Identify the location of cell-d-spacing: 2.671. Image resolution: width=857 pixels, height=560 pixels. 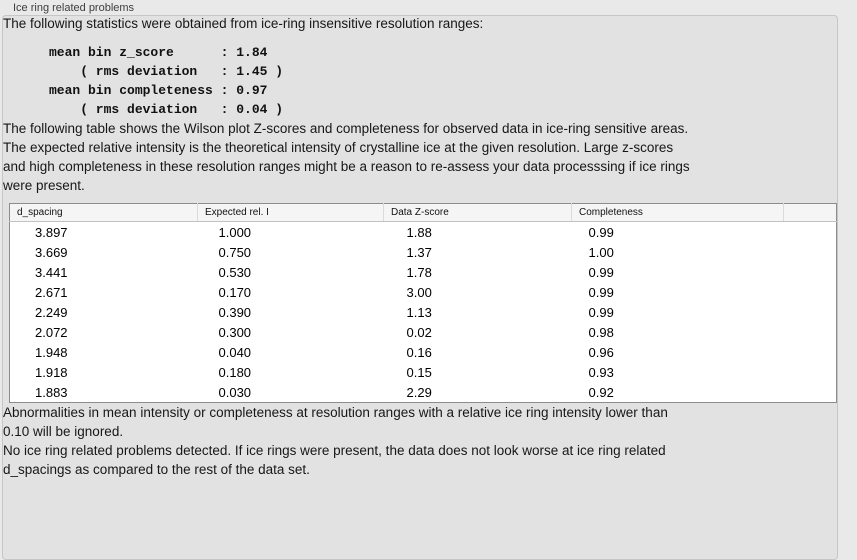
(51, 292).